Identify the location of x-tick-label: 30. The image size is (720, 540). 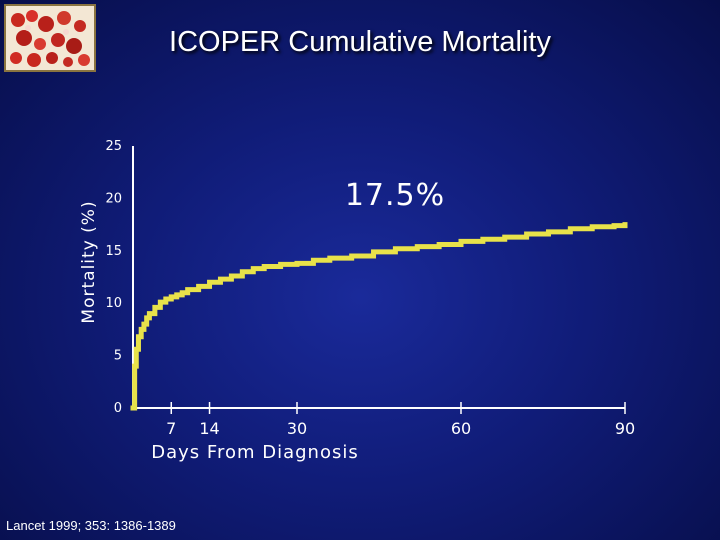
(297, 428).